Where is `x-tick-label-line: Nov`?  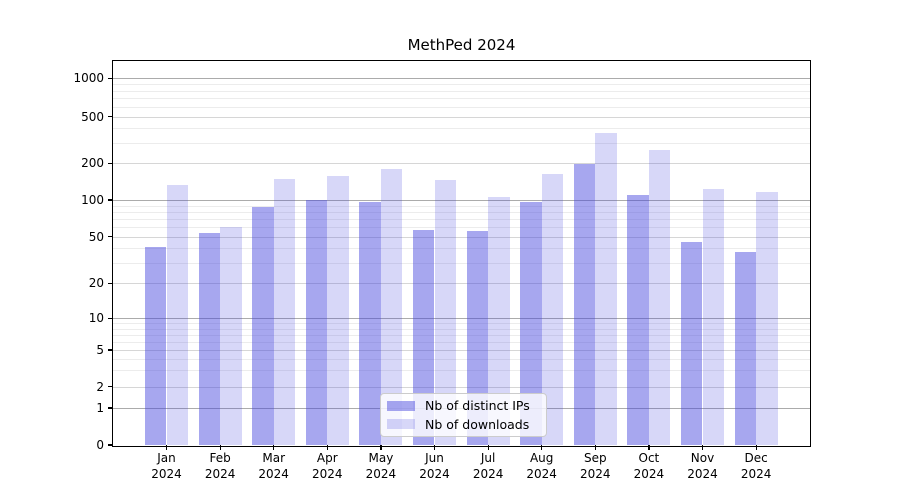 x-tick-label-line: Nov is located at coordinates (702, 458).